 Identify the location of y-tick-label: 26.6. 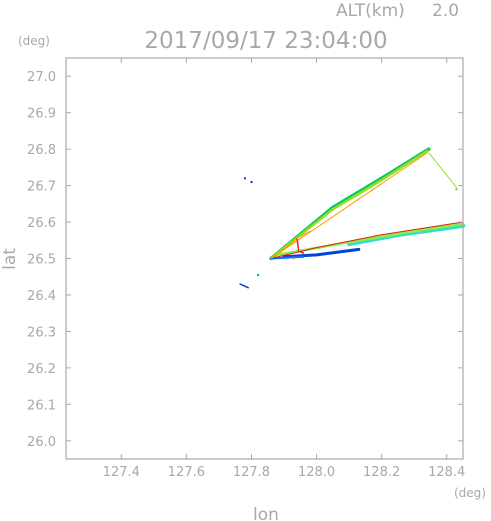
(41, 223).